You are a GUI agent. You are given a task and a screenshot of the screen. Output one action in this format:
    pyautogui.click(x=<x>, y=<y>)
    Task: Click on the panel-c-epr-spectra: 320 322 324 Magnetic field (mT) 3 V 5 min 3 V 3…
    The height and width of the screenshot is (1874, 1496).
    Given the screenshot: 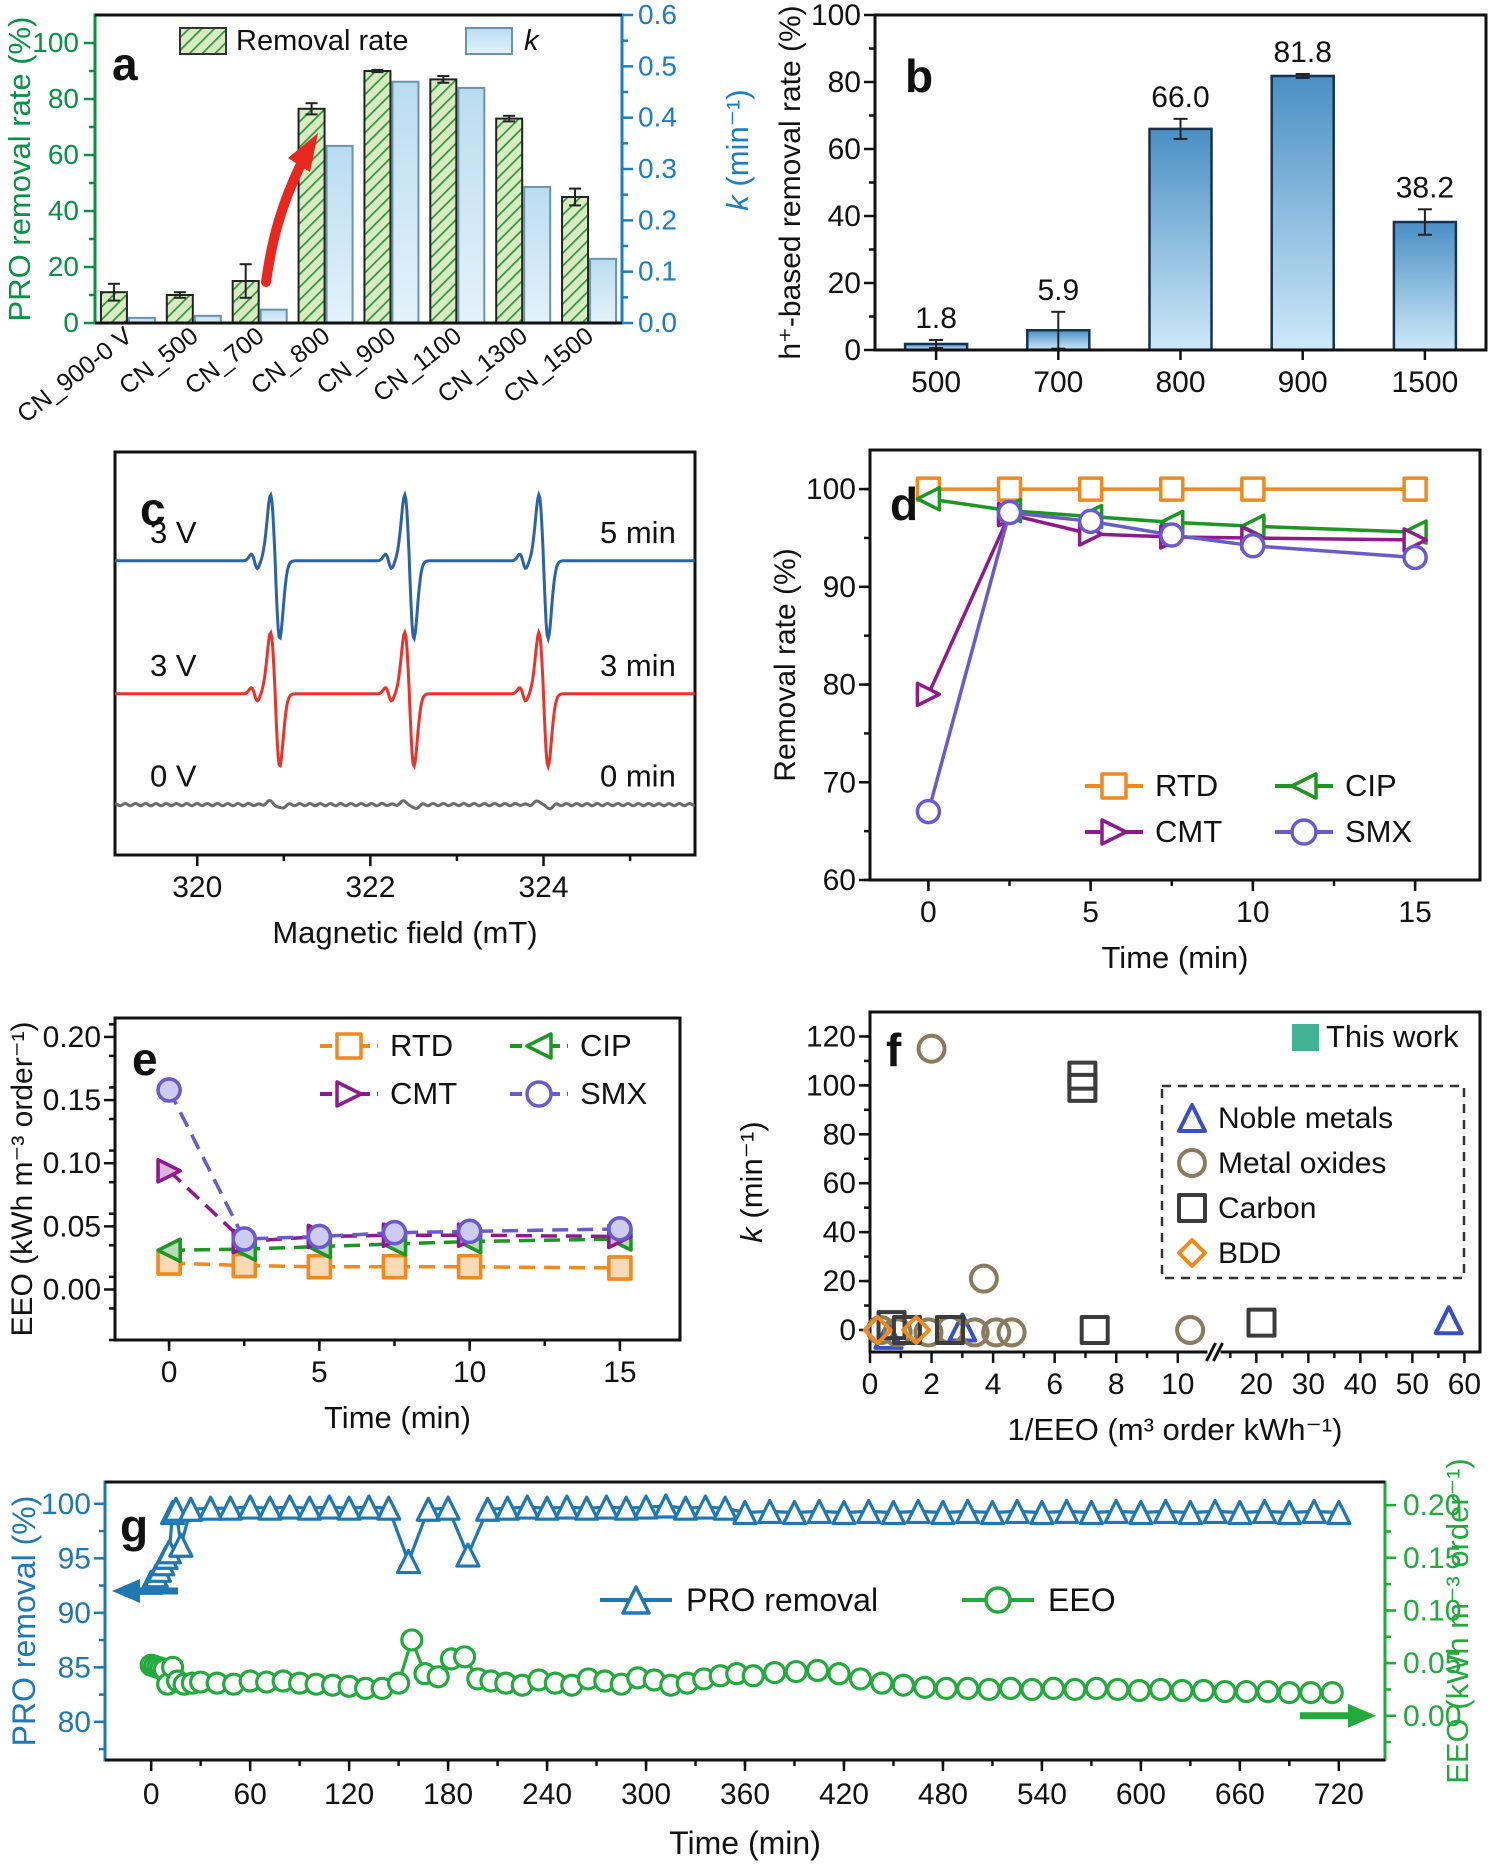 What is the action you would take?
    pyautogui.click(x=405, y=700)
    